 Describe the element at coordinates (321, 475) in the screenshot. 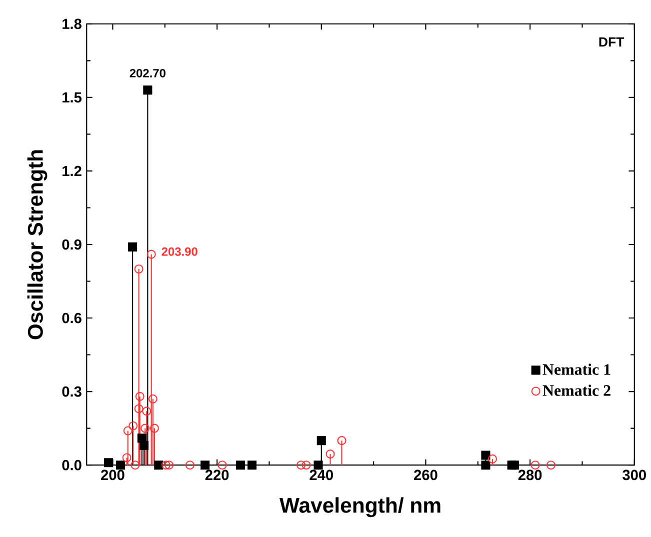

I see `x-tick-label: 240` at that location.